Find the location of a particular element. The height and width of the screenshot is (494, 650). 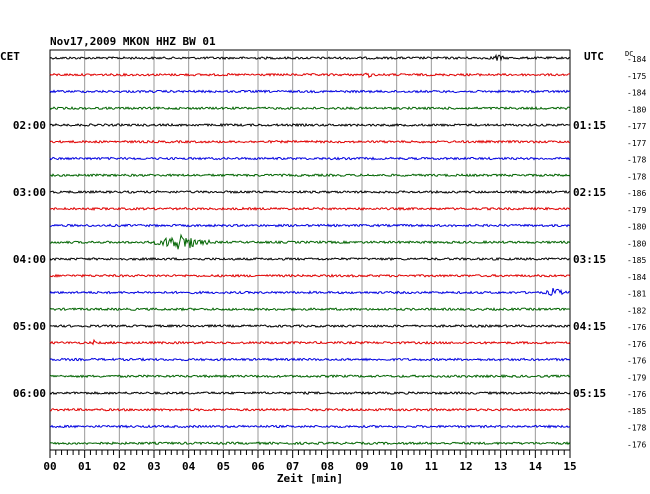

dc-offset-label: -181 is located at coordinates (636, 294).